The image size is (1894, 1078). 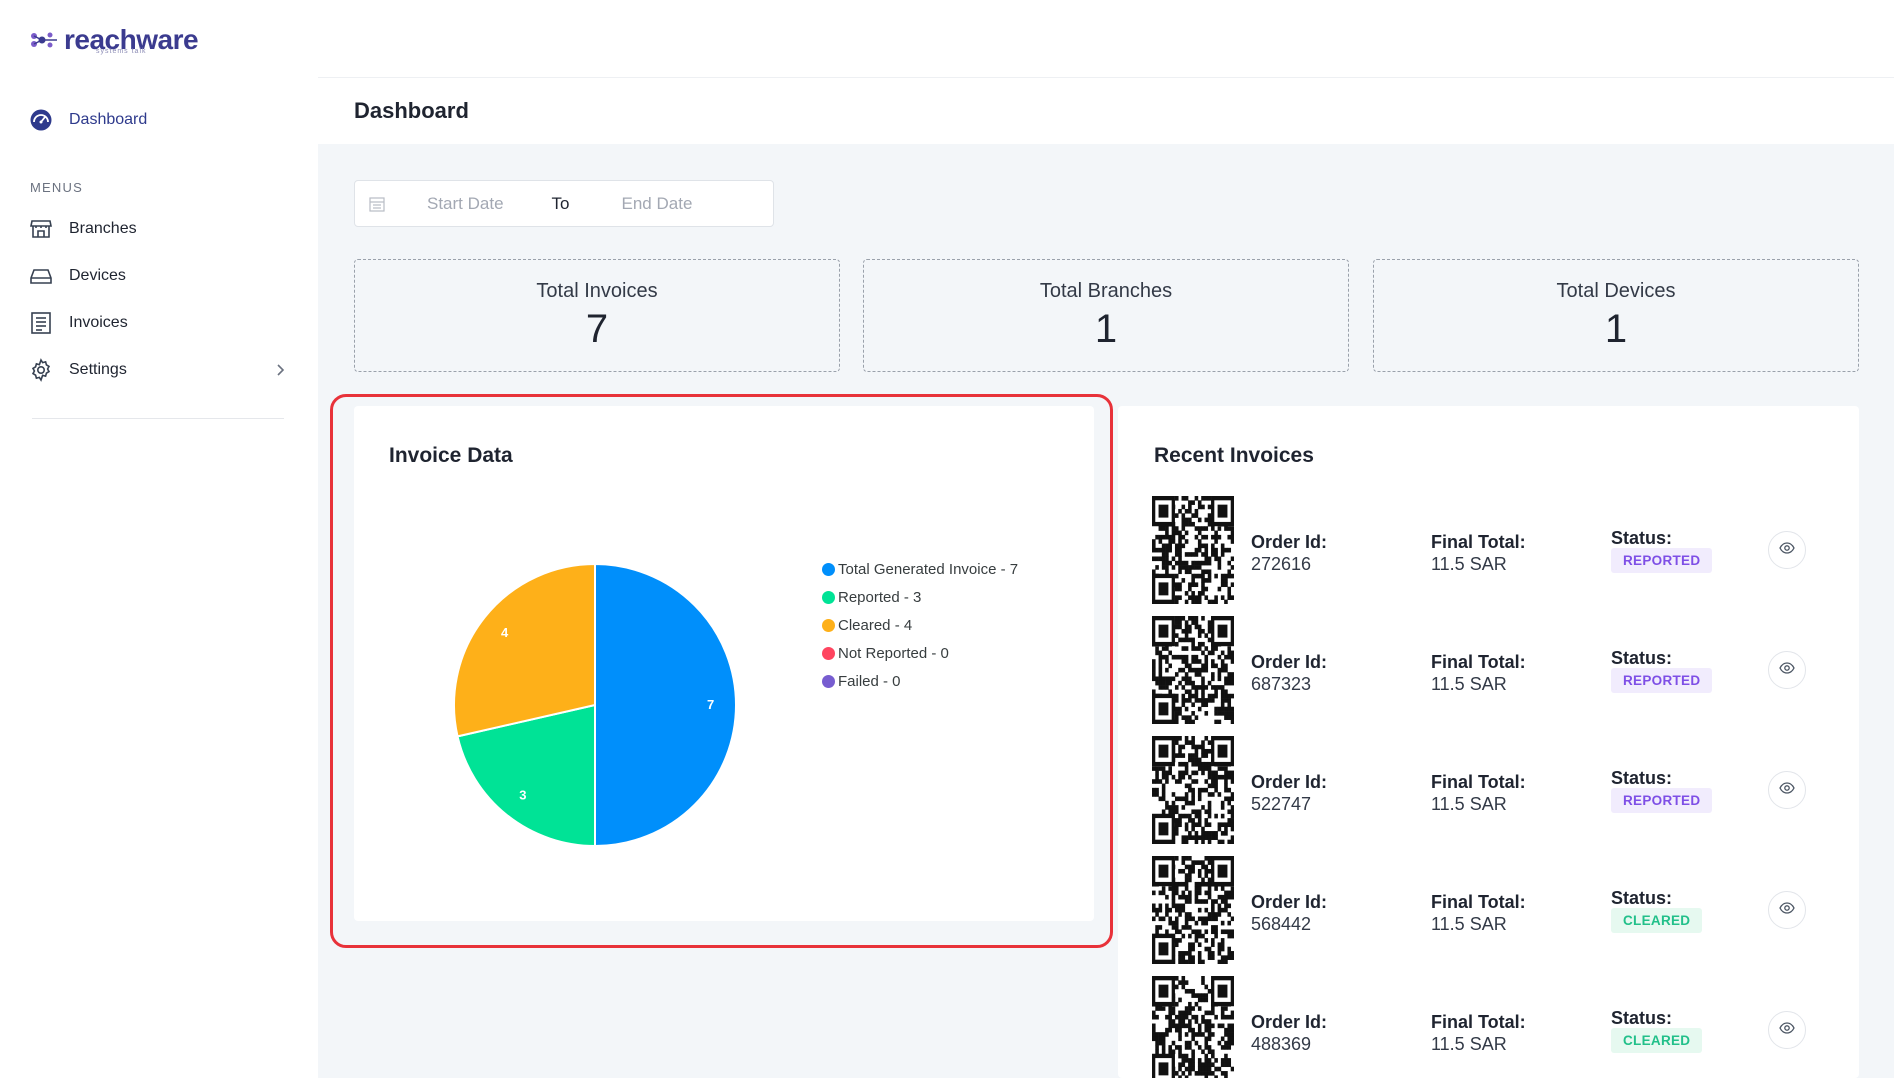 I want to click on sidebar-item-dashboard: Dashboard, so click(x=87, y=120).